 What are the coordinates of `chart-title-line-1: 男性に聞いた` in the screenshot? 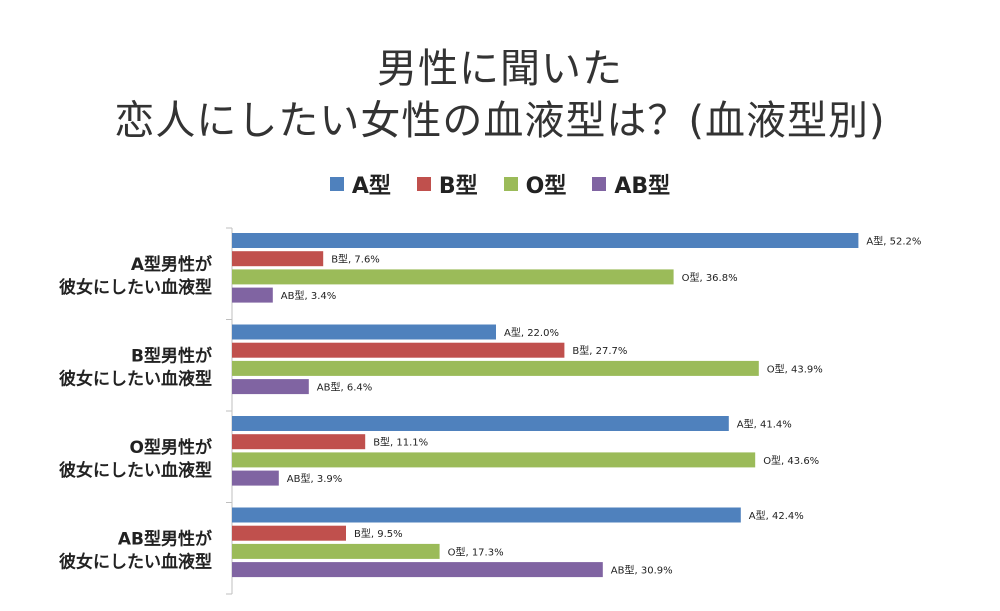 It's located at (500, 69).